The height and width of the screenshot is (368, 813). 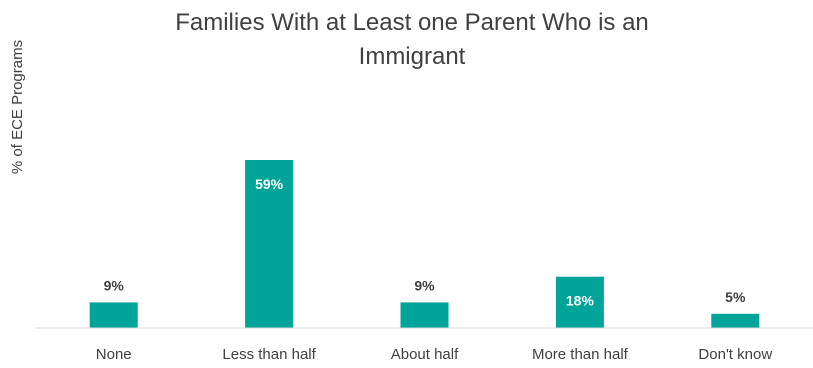 I want to click on x-tick-label-5: Don't know, so click(x=735, y=354).